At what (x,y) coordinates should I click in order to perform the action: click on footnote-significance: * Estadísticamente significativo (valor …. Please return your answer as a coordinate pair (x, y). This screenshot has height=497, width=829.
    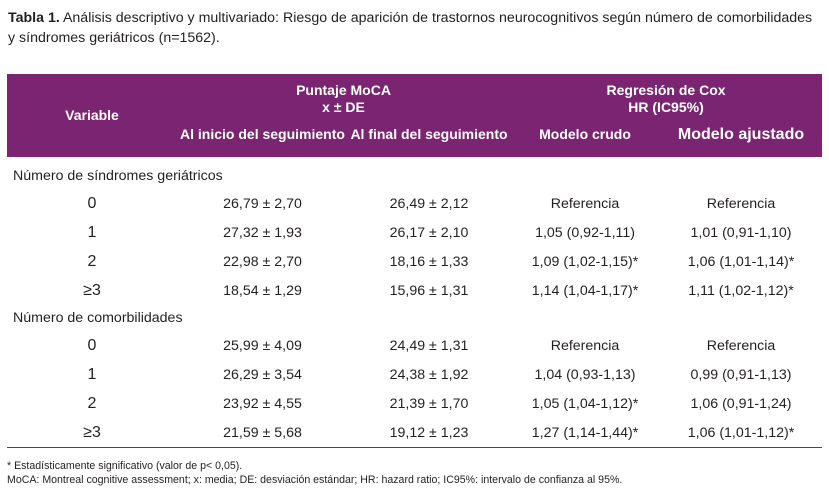
    Looking at the image, I should click on (125, 466).